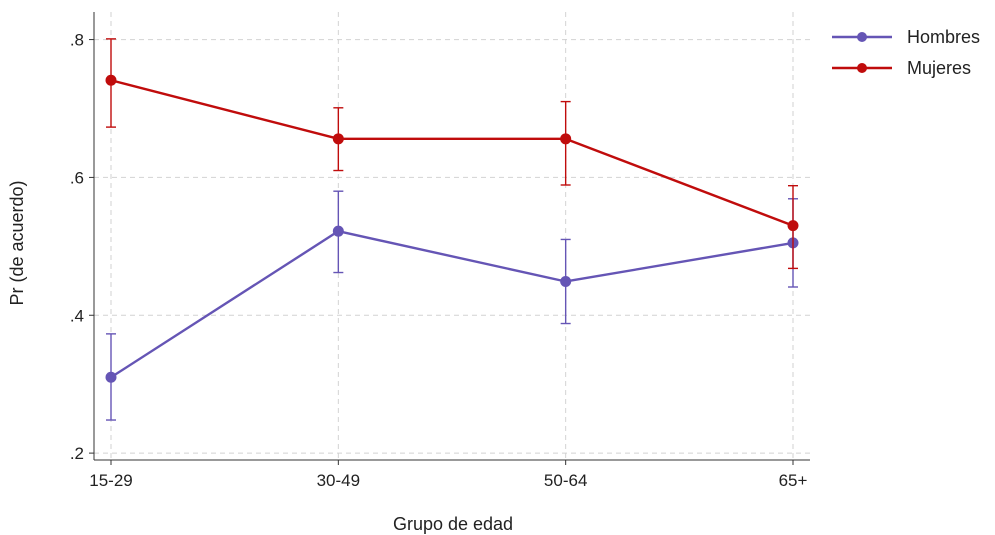  Describe the element at coordinates (17, 242) in the screenshot. I see `y-axis-title: Pr (de acuerdo)` at that location.